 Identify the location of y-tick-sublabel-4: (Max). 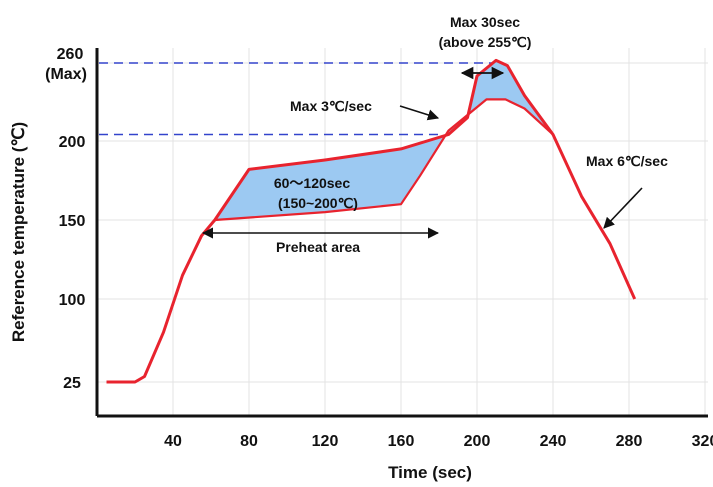
(66, 74).